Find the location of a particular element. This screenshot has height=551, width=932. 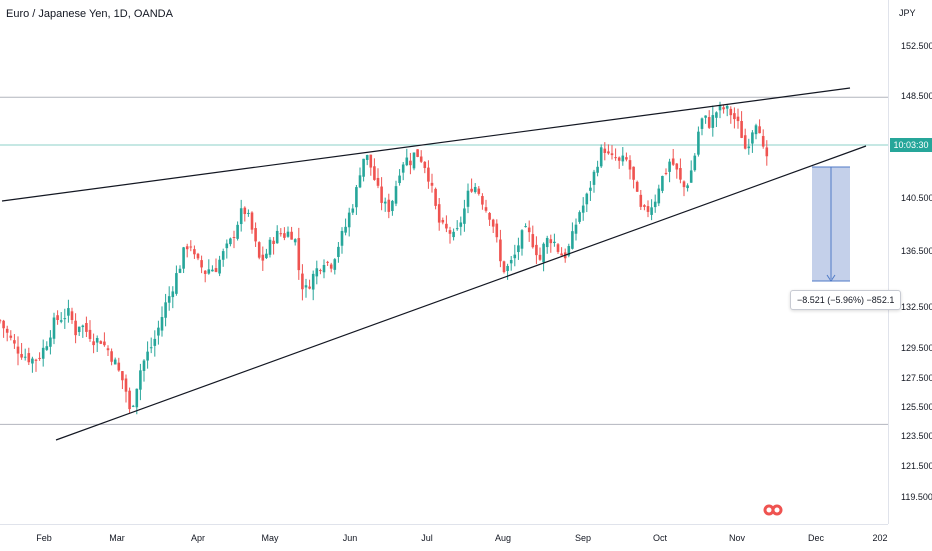

time-tick-label: Jul is located at coordinates (427, 538).